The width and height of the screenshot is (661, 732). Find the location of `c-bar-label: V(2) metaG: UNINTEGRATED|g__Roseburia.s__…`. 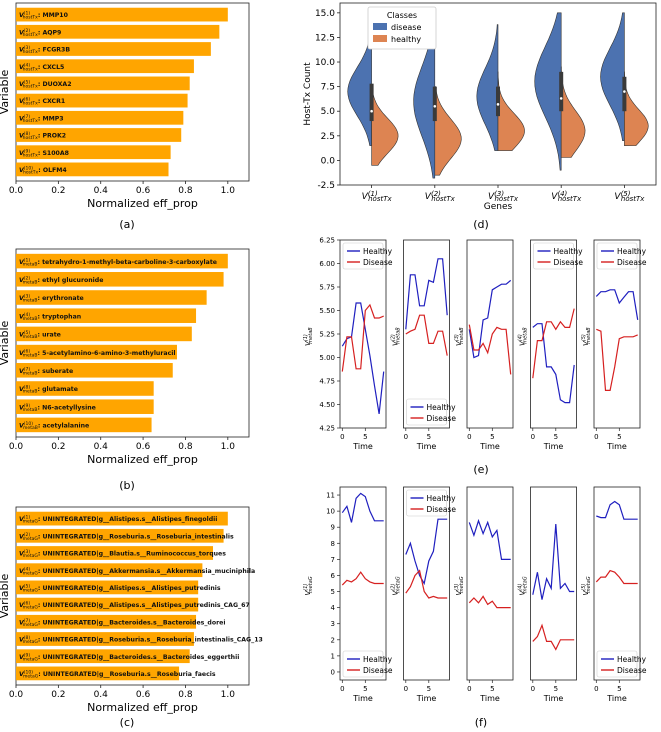

c-bar-label: V(2) metaG: UNINTEGRATED|g__Roseburia.s__… is located at coordinates (126, 537).